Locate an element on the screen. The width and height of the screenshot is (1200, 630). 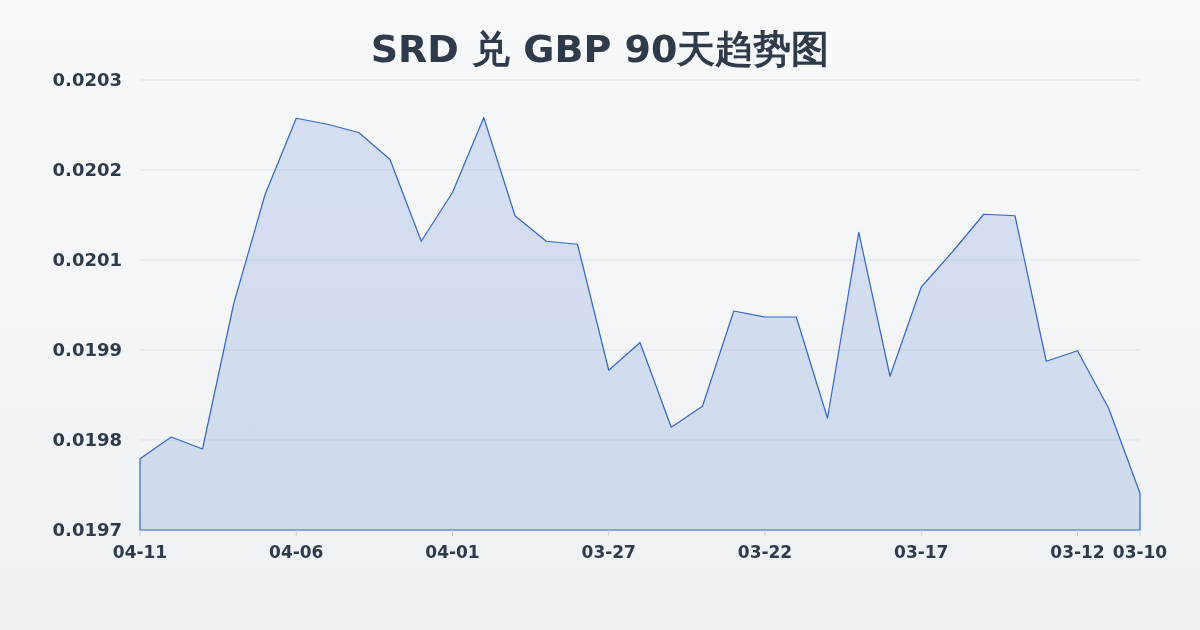
y-tick-label: 0.0201 is located at coordinates (87, 260).